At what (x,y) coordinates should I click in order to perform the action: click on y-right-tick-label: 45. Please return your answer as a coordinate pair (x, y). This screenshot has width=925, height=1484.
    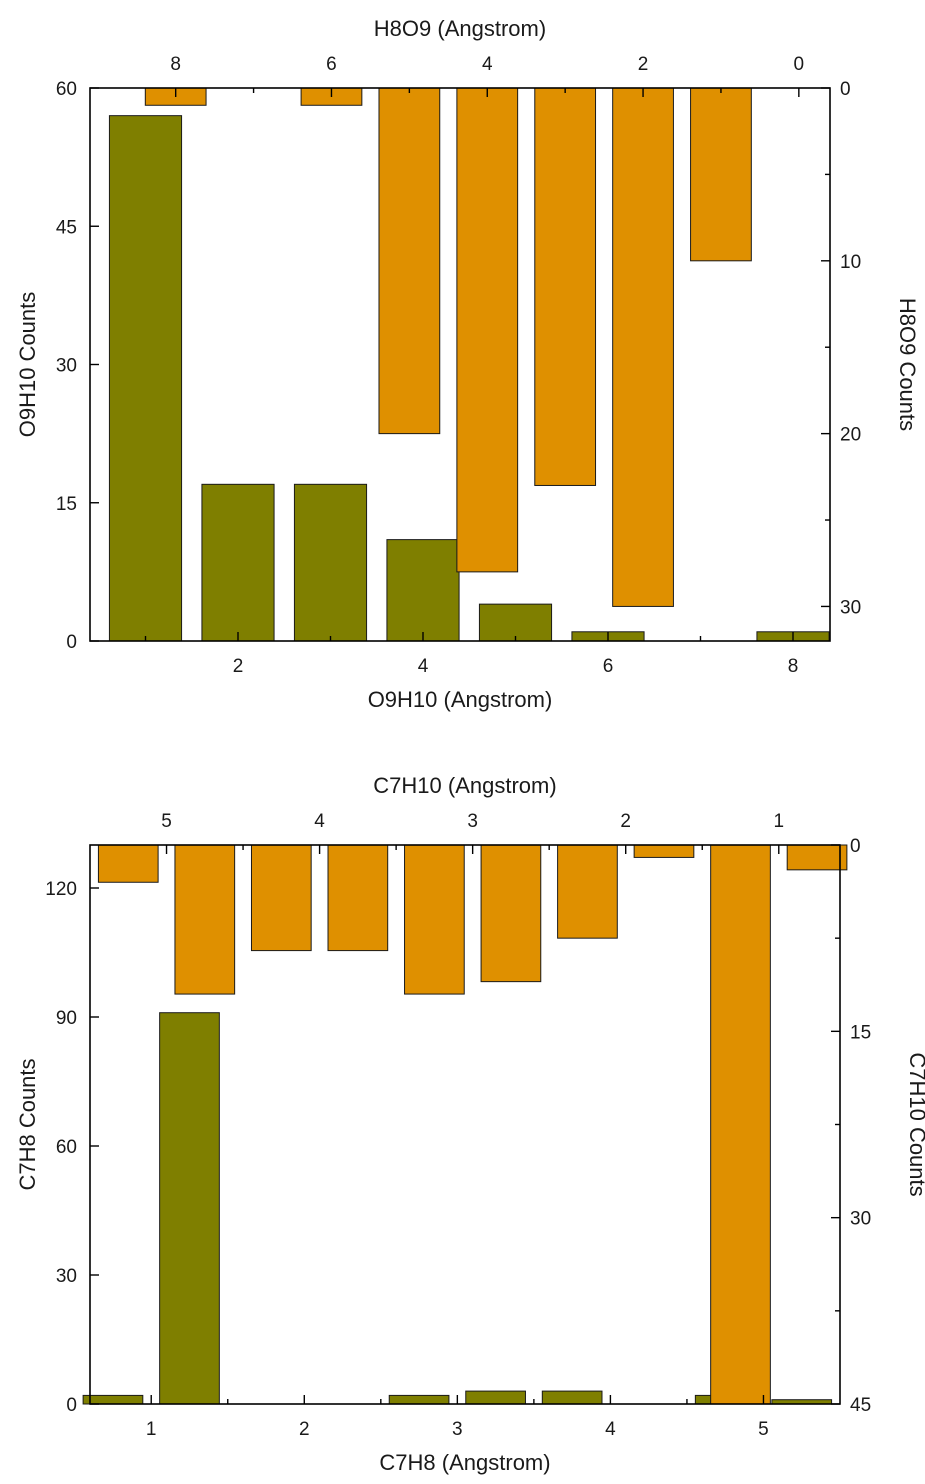
    Looking at the image, I should click on (860, 1405).